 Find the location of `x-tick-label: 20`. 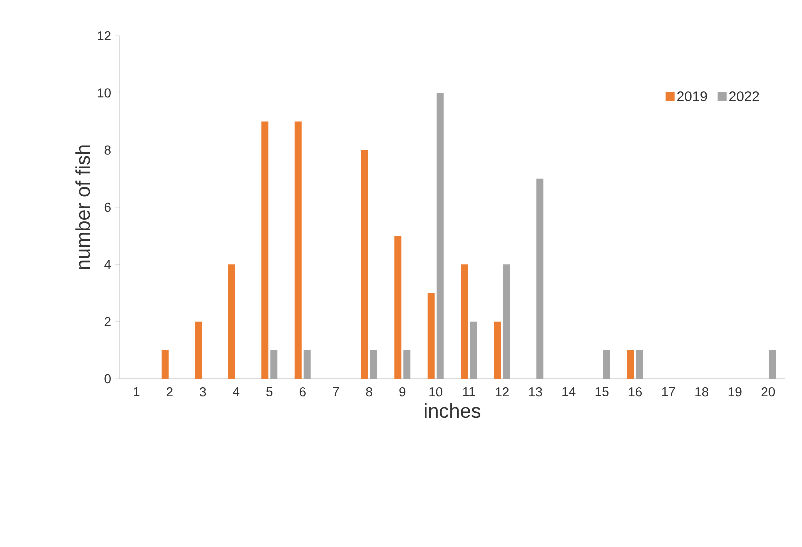

x-tick-label: 20 is located at coordinates (769, 392).